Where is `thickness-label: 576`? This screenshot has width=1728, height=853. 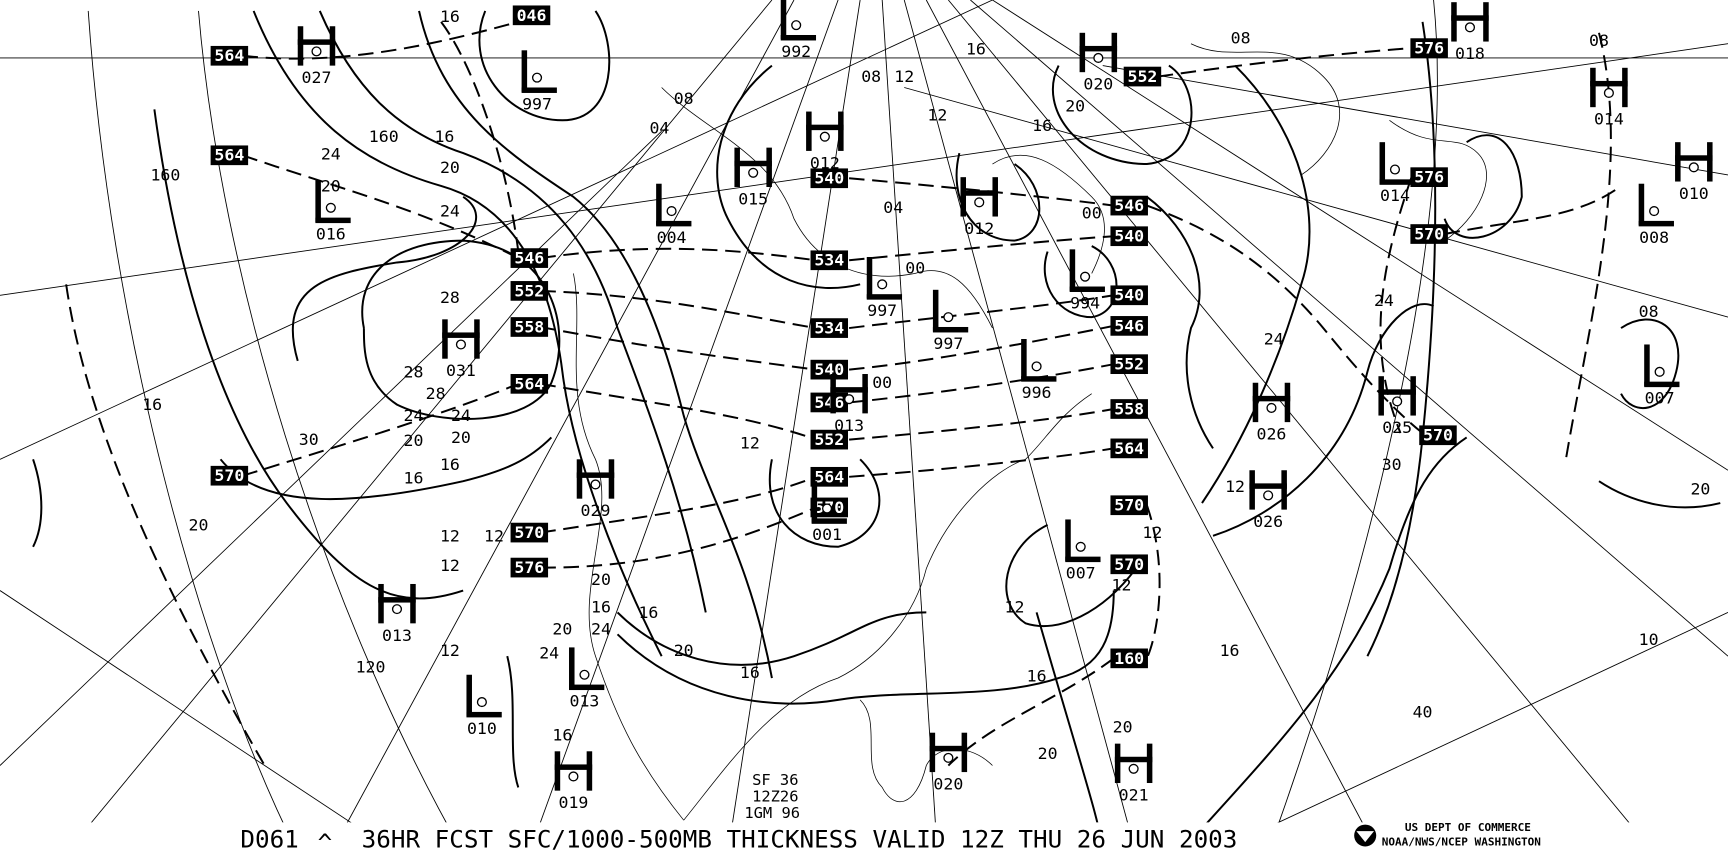 thickness-label: 576 is located at coordinates (1429, 177).